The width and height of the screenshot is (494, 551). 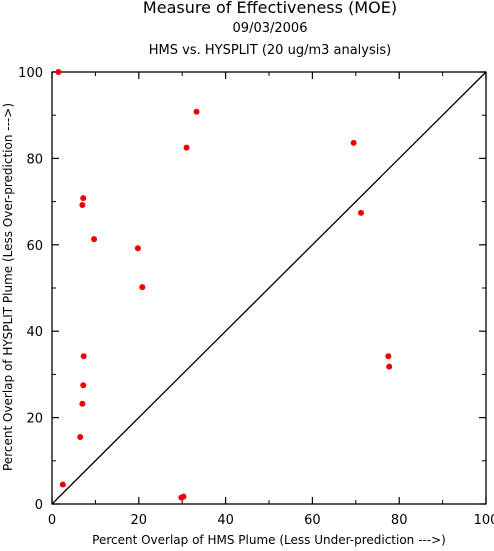 I want to click on x-tick-label: 100, so click(x=484, y=520).